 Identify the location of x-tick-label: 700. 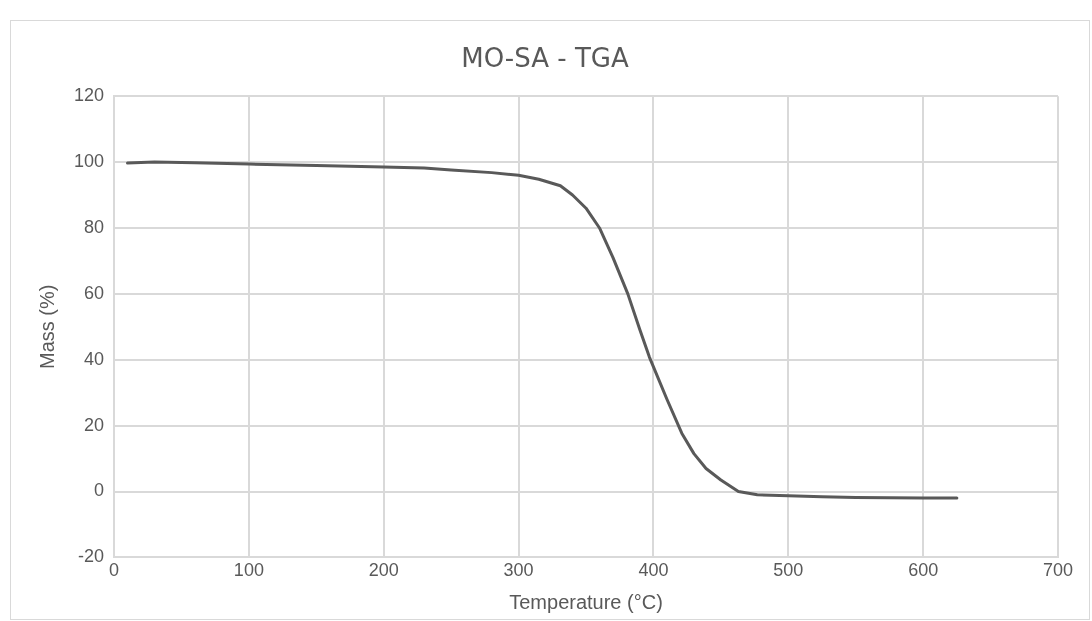
(1058, 570).